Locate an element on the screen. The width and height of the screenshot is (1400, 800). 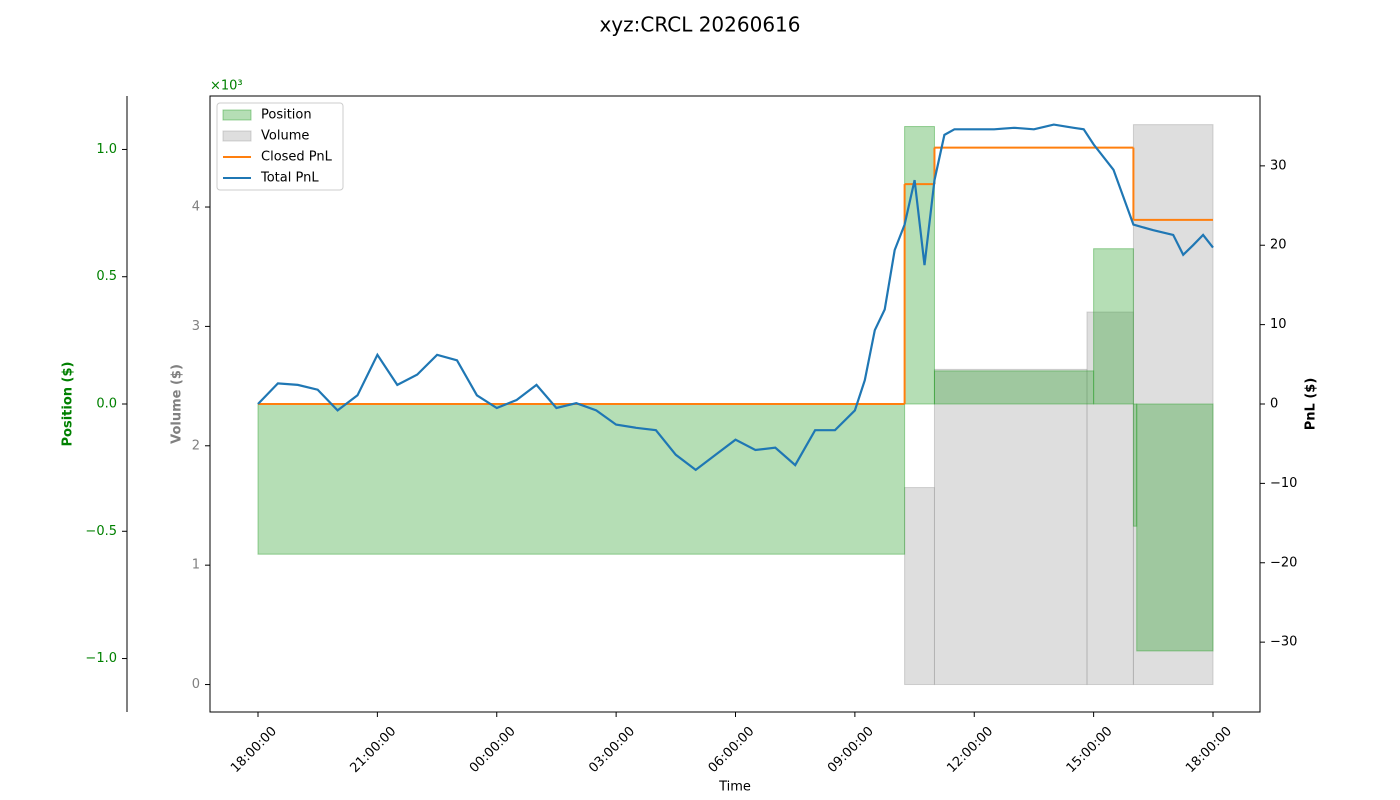
y-axis-label: Position ($) is located at coordinates (68, 404).